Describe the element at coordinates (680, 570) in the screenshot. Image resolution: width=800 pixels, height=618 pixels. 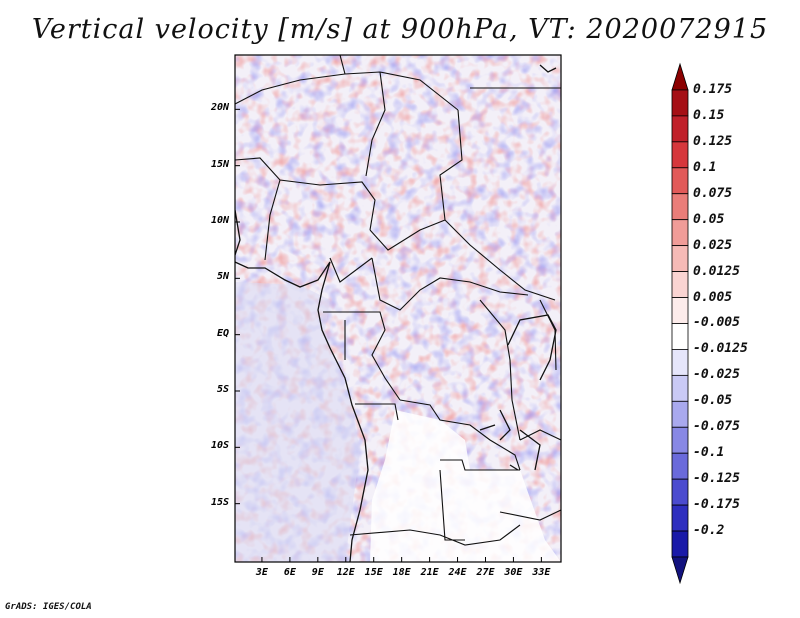
I see `colorbar-bottom-arrow` at that location.